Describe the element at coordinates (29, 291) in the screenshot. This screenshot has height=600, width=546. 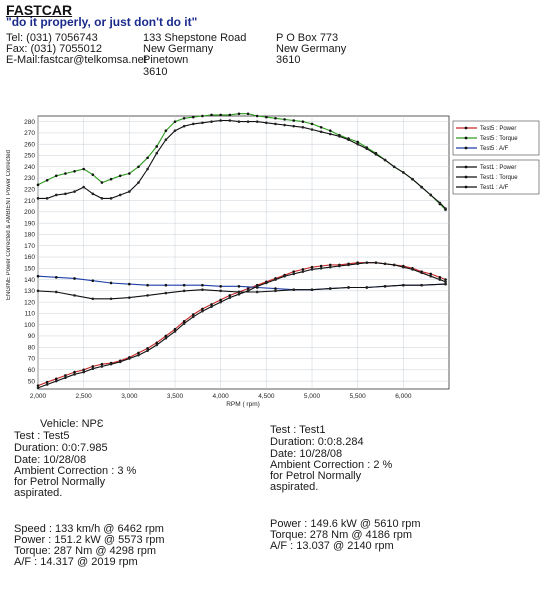
I see `y-tick-label: 130` at that location.